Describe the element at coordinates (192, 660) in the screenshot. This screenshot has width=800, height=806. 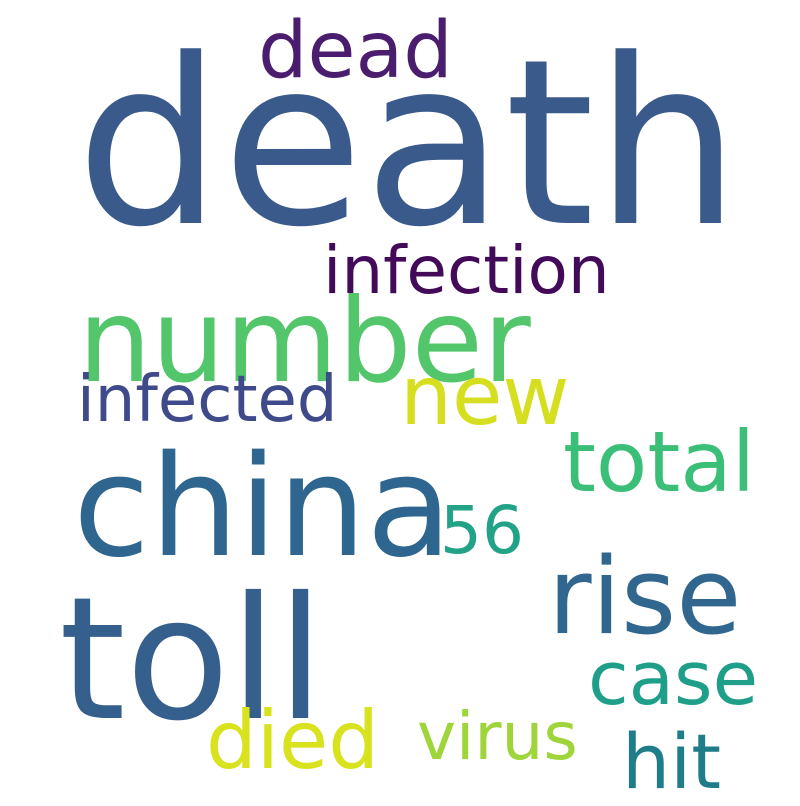
I see `word-toll: toll` at that location.